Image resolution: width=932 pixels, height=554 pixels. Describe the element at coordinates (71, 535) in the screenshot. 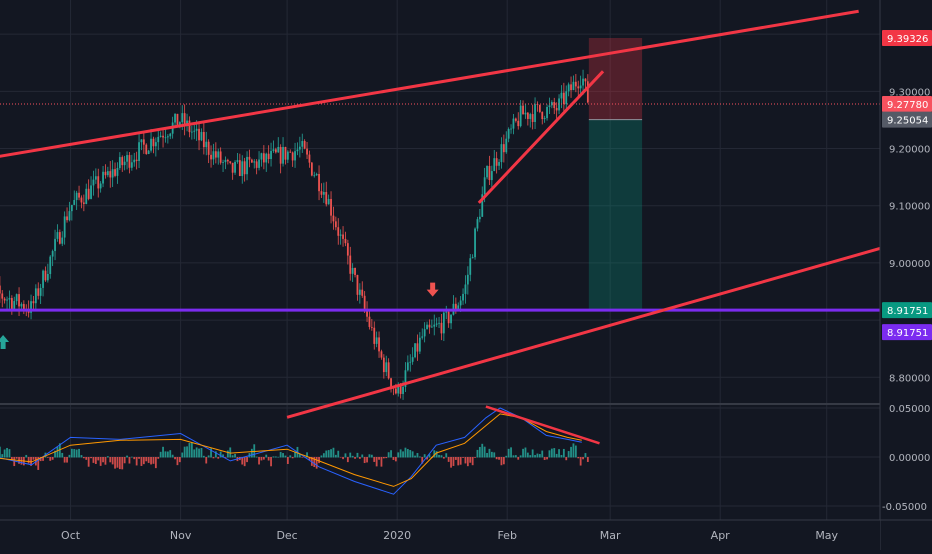

I see `time-tick-label: Oct` at that location.